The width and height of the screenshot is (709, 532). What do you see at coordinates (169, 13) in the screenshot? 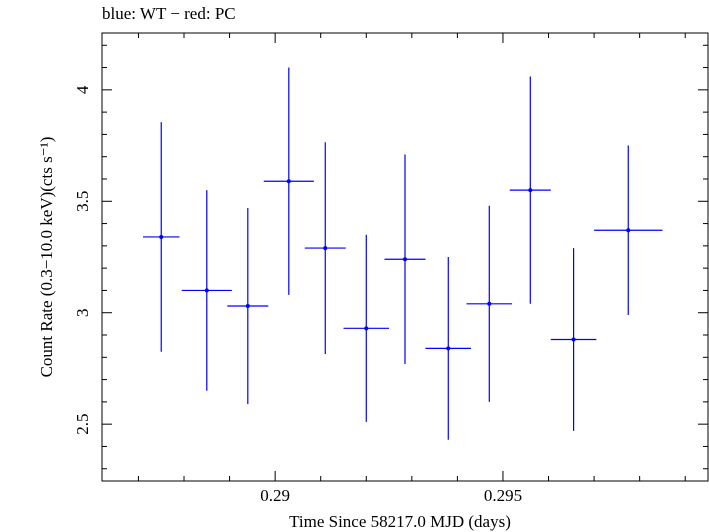
I see `chart-title: blue: WT − red: PC` at bounding box center [169, 13].